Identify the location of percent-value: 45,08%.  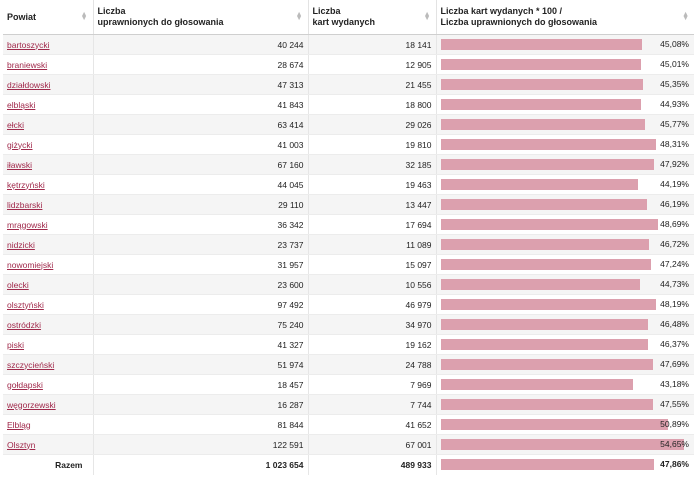
(674, 44).